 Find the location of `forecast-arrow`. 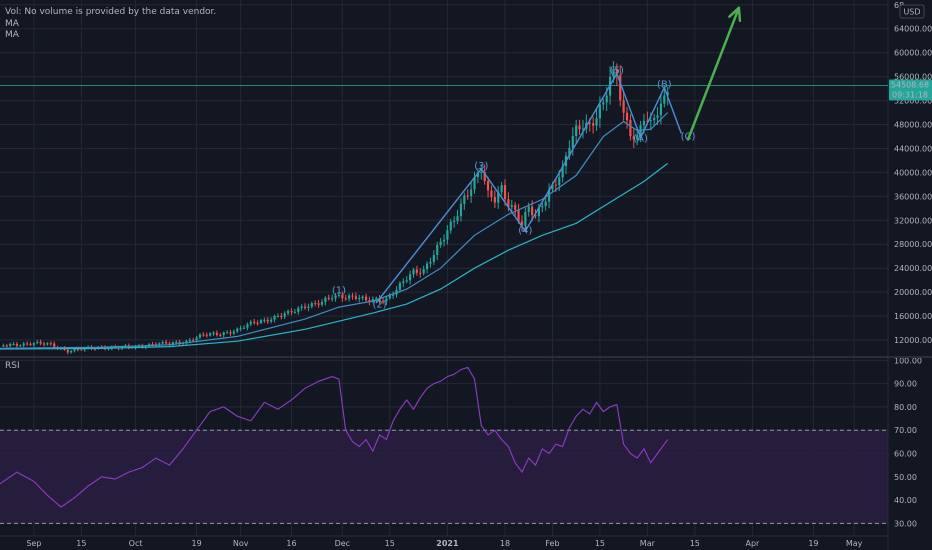

forecast-arrow is located at coordinates (714, 73).